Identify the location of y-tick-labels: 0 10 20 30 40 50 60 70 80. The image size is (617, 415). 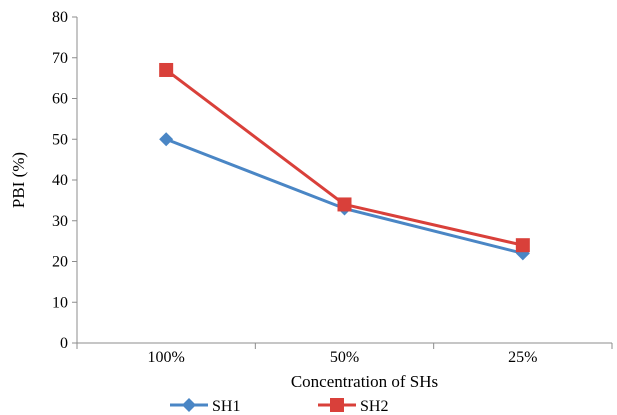
(60, 180).